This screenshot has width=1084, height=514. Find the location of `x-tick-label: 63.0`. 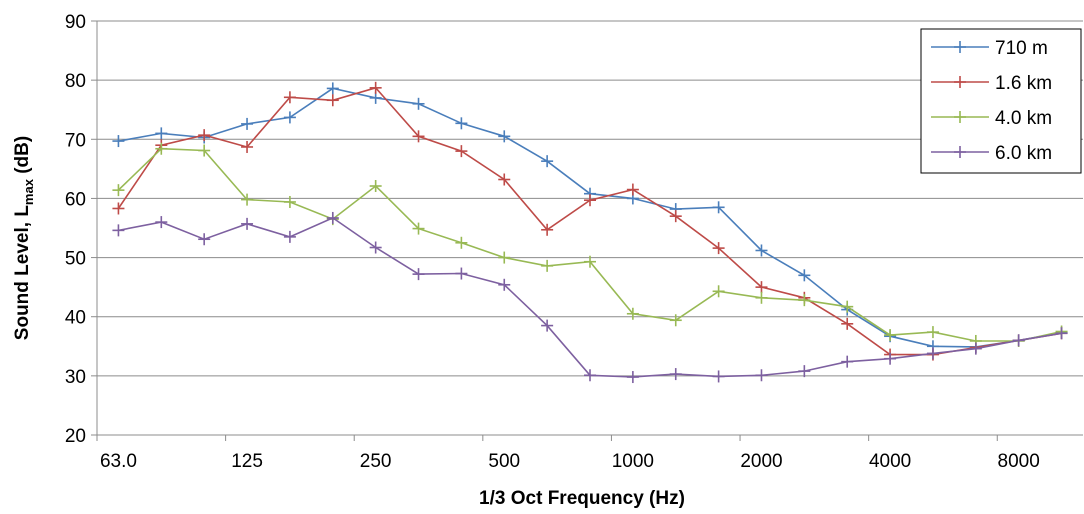

x-tick-label: 63.0 is located at coordinates (118, 461).